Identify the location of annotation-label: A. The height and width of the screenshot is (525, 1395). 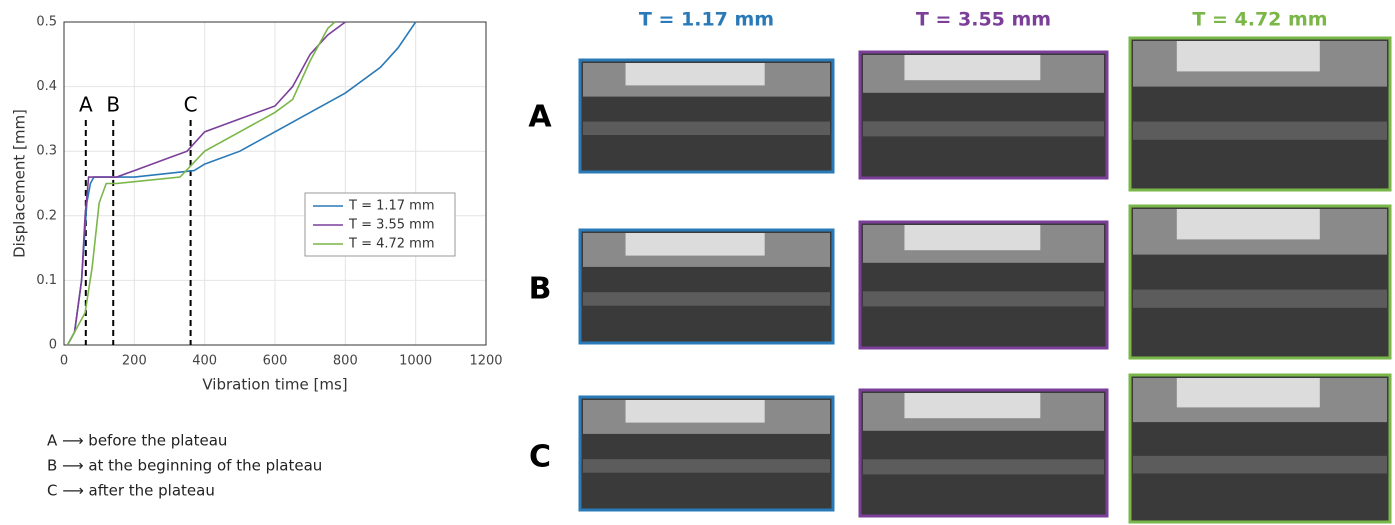
(86, 105).